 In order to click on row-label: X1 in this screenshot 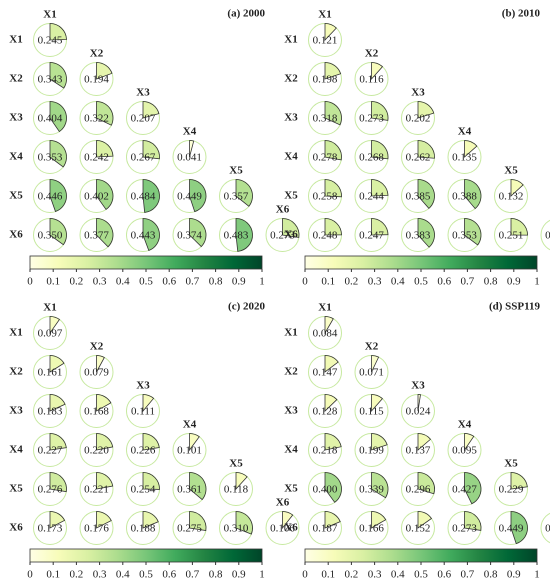, I will do `click(15, 333)`.